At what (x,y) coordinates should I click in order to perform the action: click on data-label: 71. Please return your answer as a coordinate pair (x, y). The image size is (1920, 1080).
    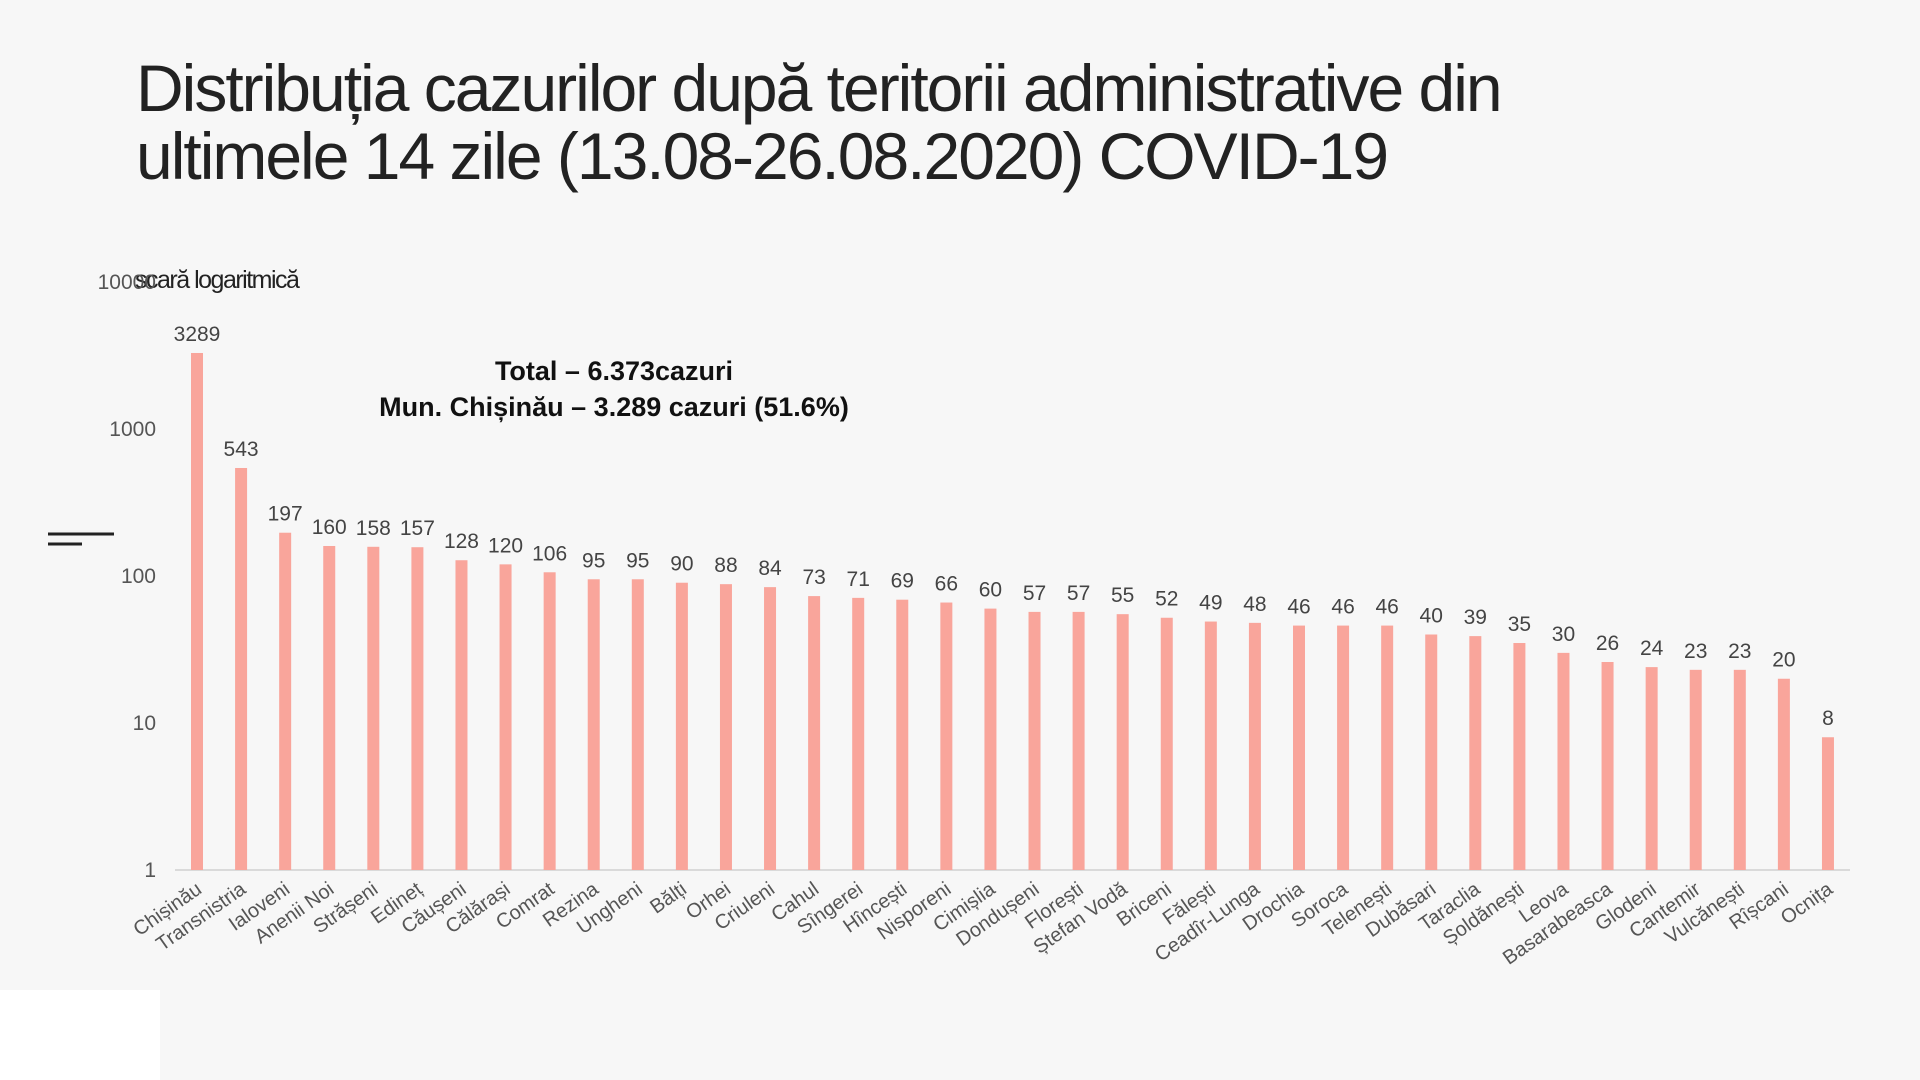
    Looking at the image, I should click on (858, 579).